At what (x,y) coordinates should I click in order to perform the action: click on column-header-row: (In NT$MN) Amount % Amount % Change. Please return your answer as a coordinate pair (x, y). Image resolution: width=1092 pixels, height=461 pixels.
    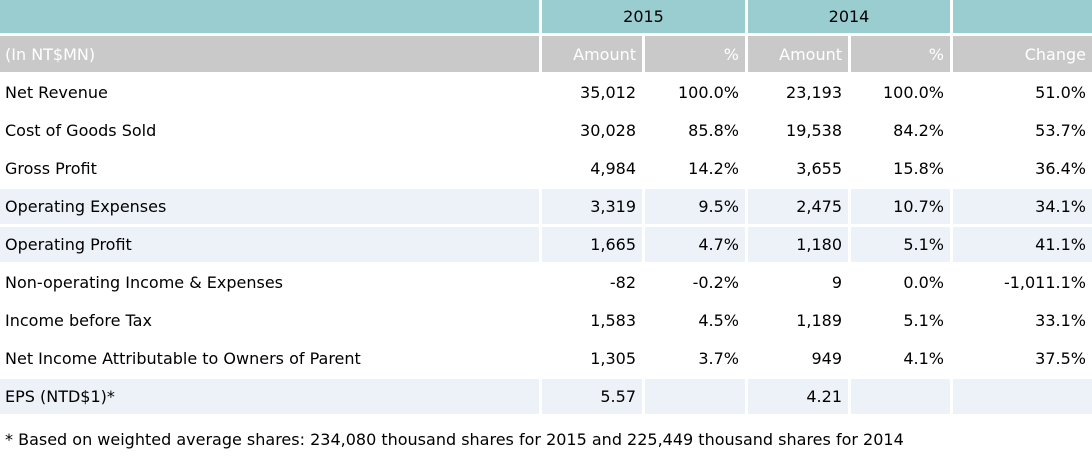
    Looking at the image, I should click on (546, 55).